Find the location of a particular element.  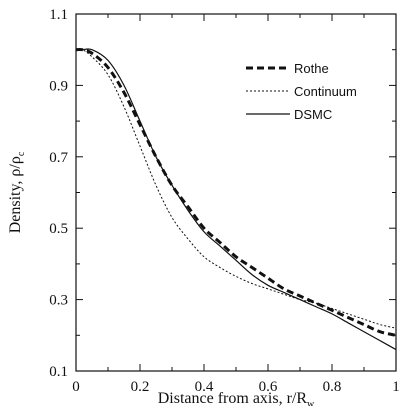

x-tick-label: 0.2 is located at coordinates (140, 387).